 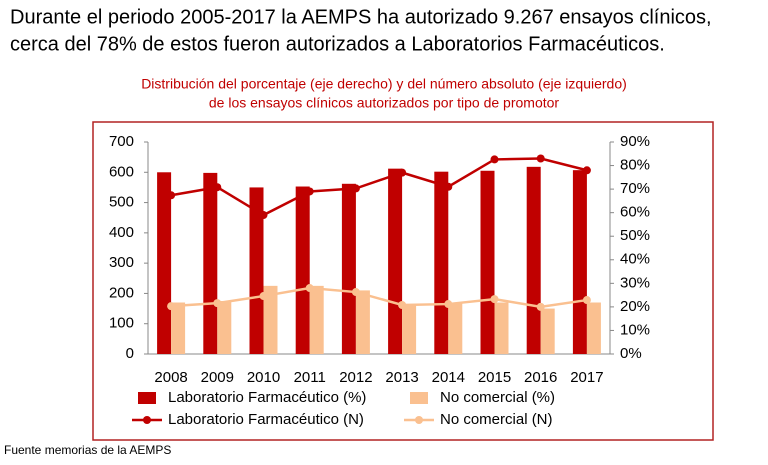 What do you see at coordinates (121, 292) in the screenshot?
I see `y-tick-label: 200` at bounding box center [121, 292].